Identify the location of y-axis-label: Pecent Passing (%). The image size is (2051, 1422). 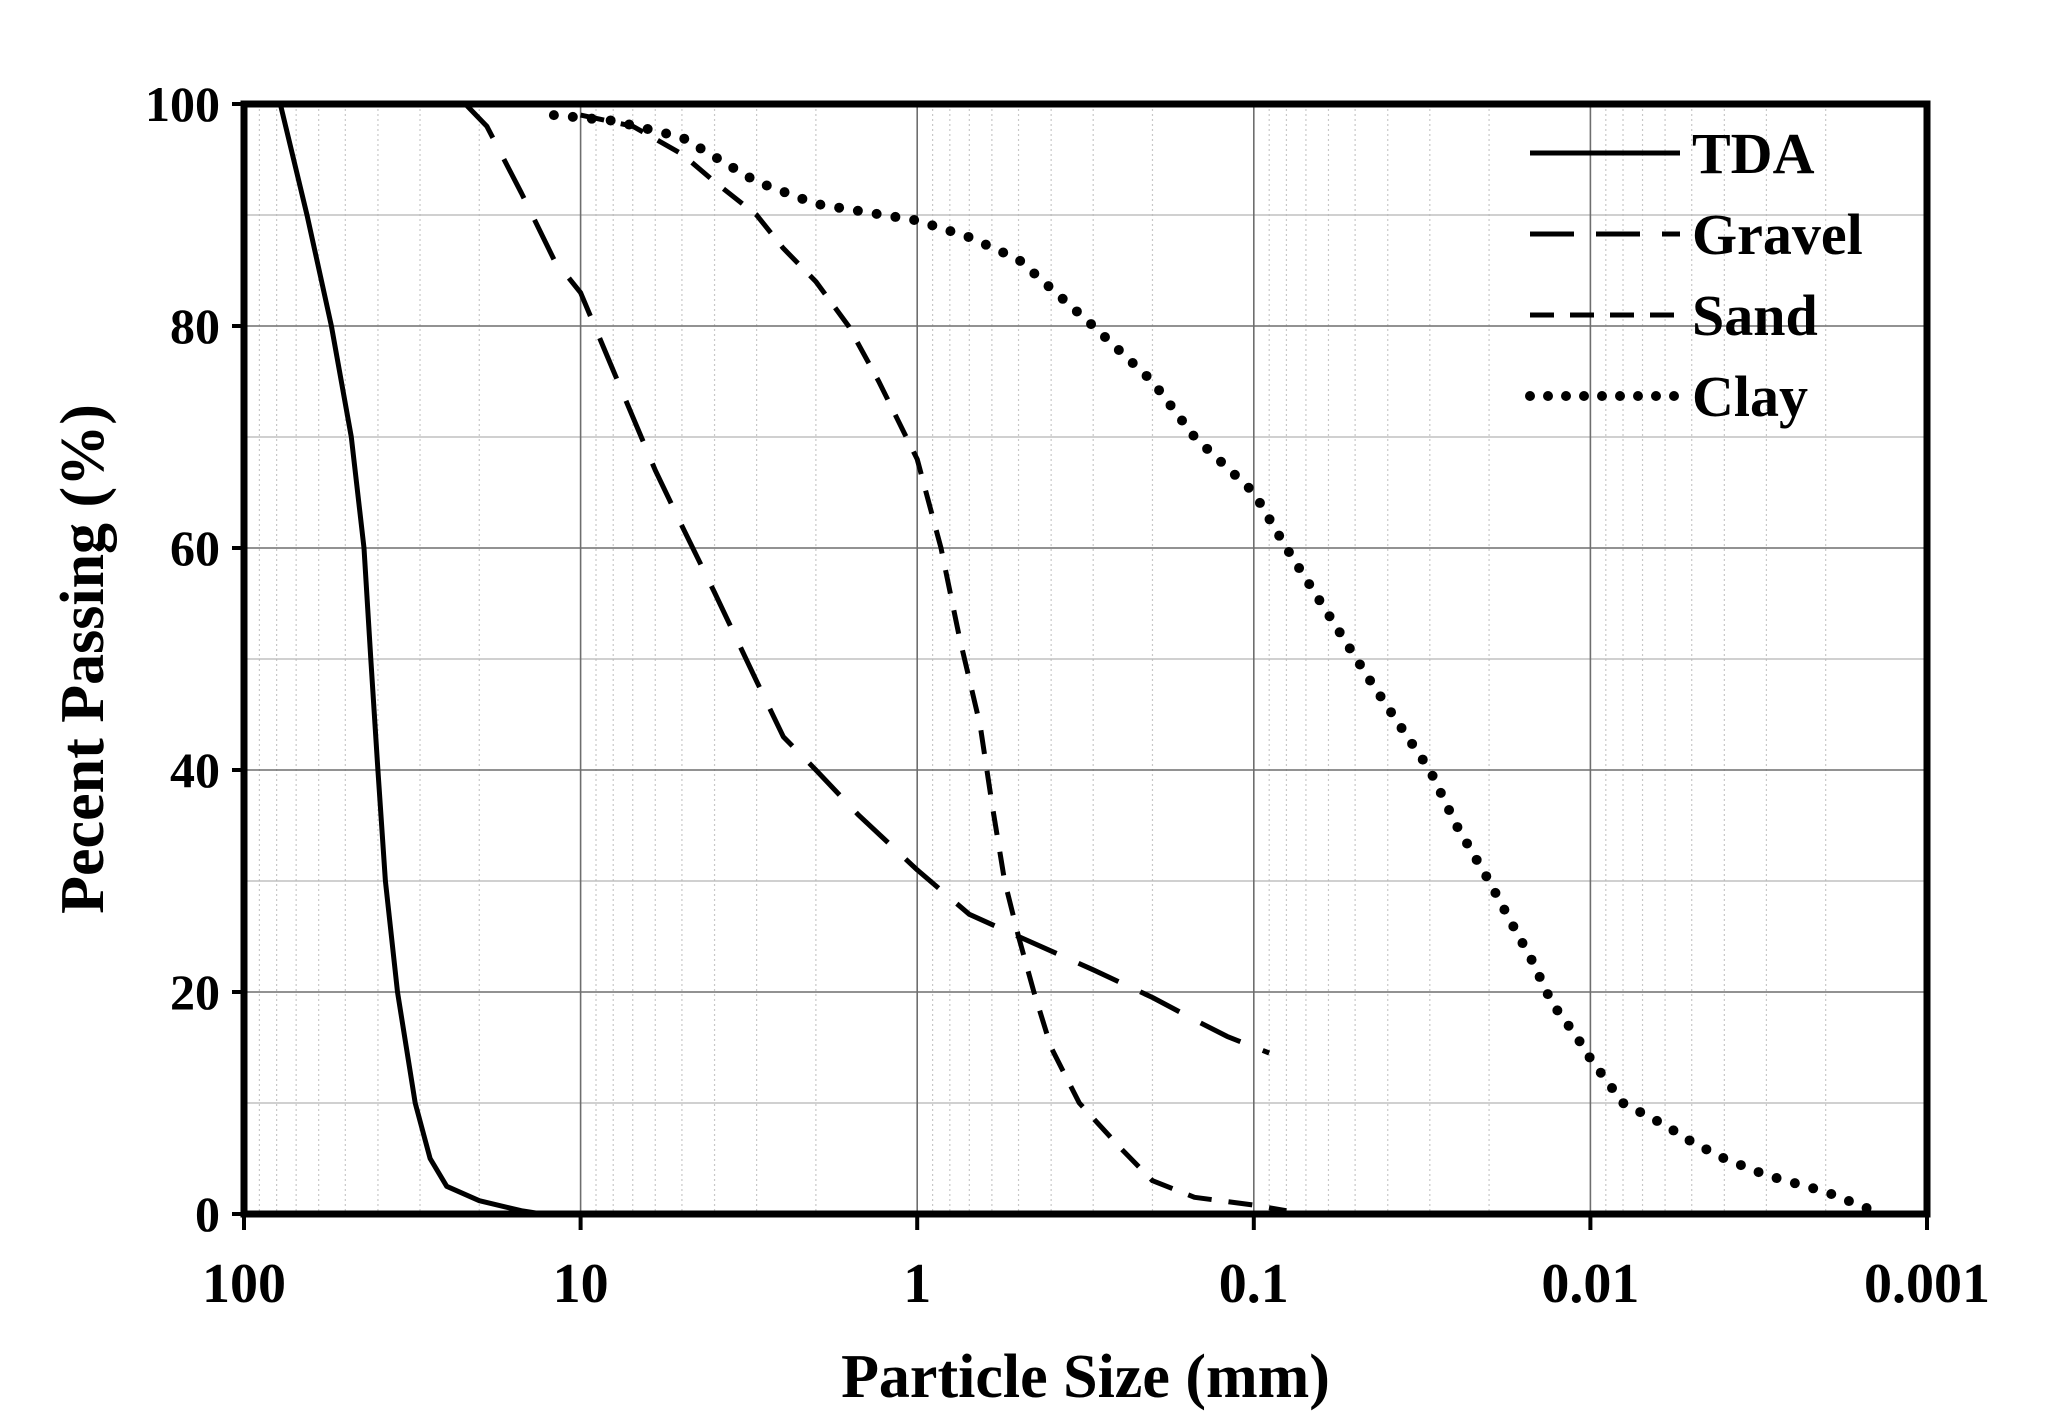
(83, 659).